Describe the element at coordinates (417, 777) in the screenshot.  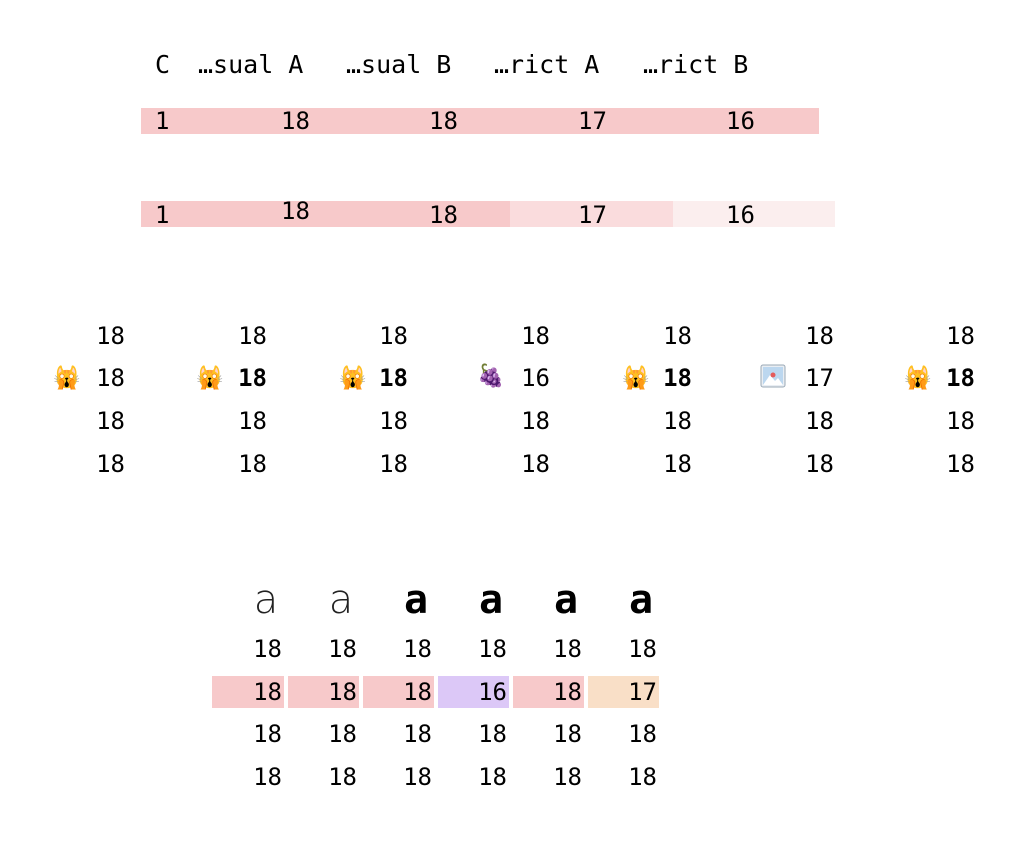
I see `bottom-r4-c3: 18` at that location.